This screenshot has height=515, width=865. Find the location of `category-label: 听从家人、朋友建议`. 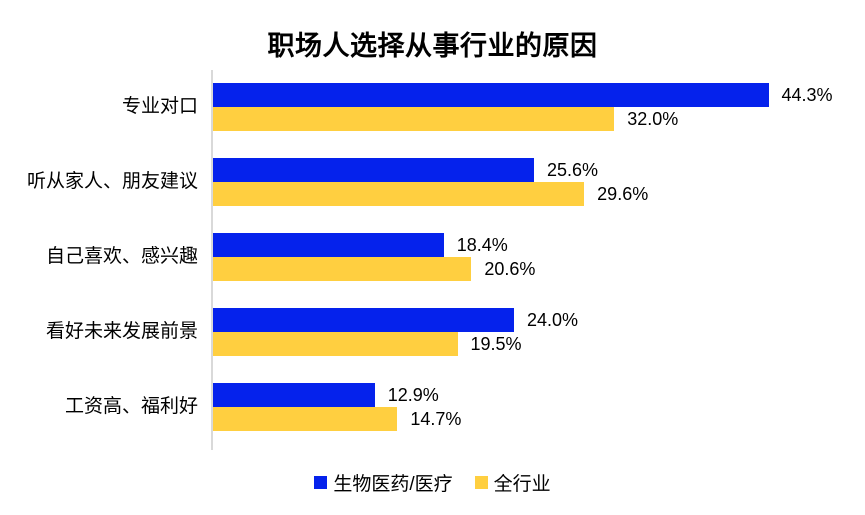

category-label: 听从家人、朋友建议 is located at coordinates (112, 181).